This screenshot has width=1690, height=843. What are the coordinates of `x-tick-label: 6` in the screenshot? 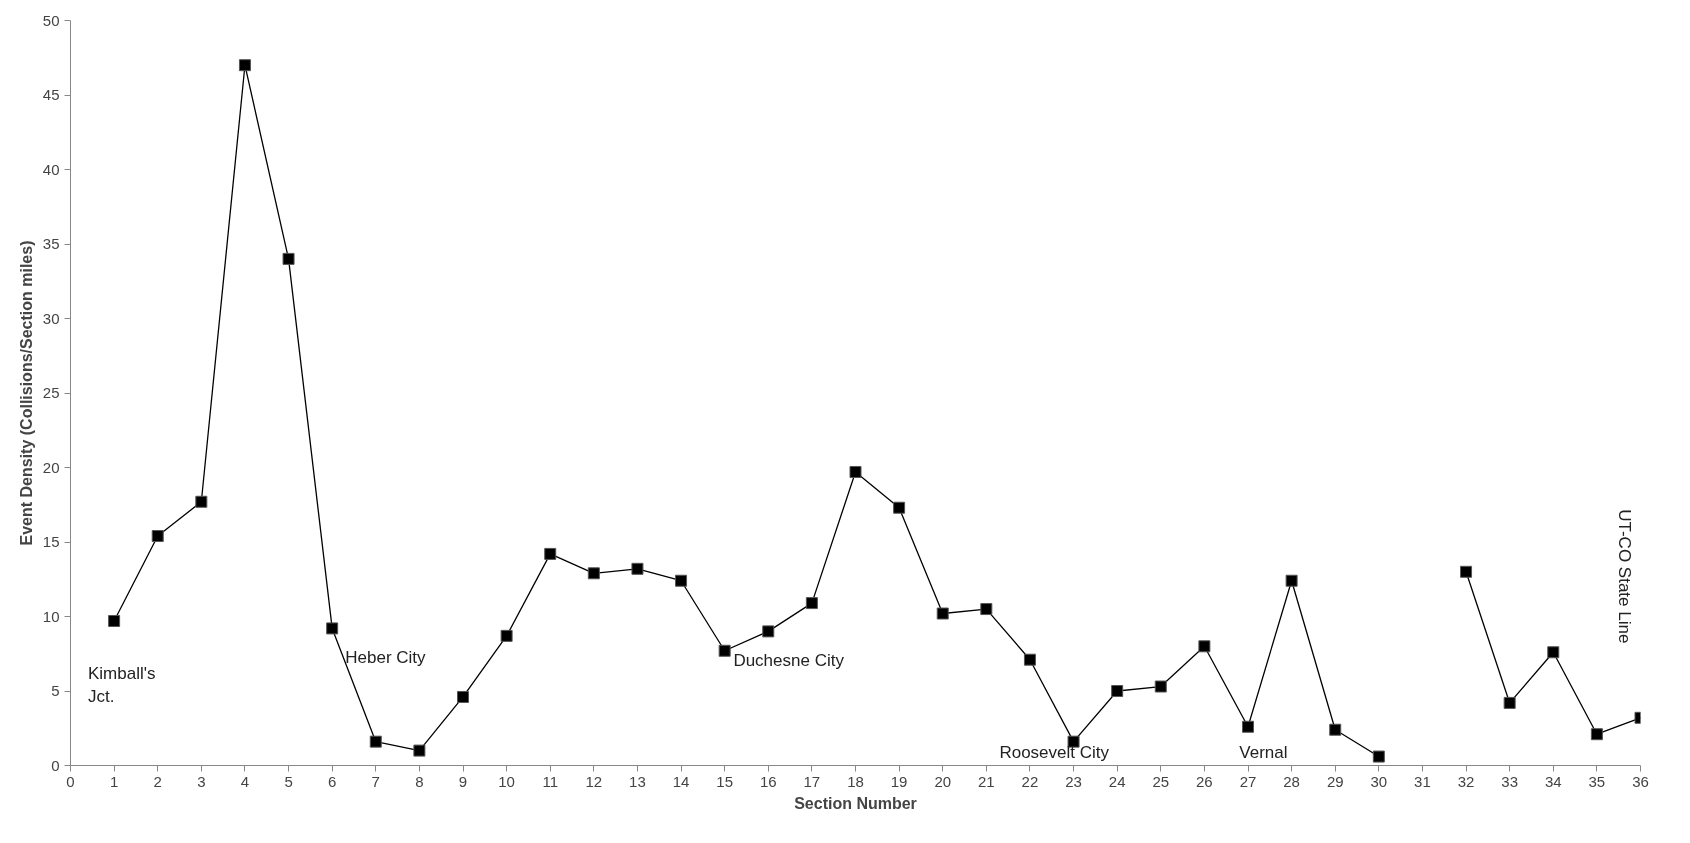 It's located at (332, 781).